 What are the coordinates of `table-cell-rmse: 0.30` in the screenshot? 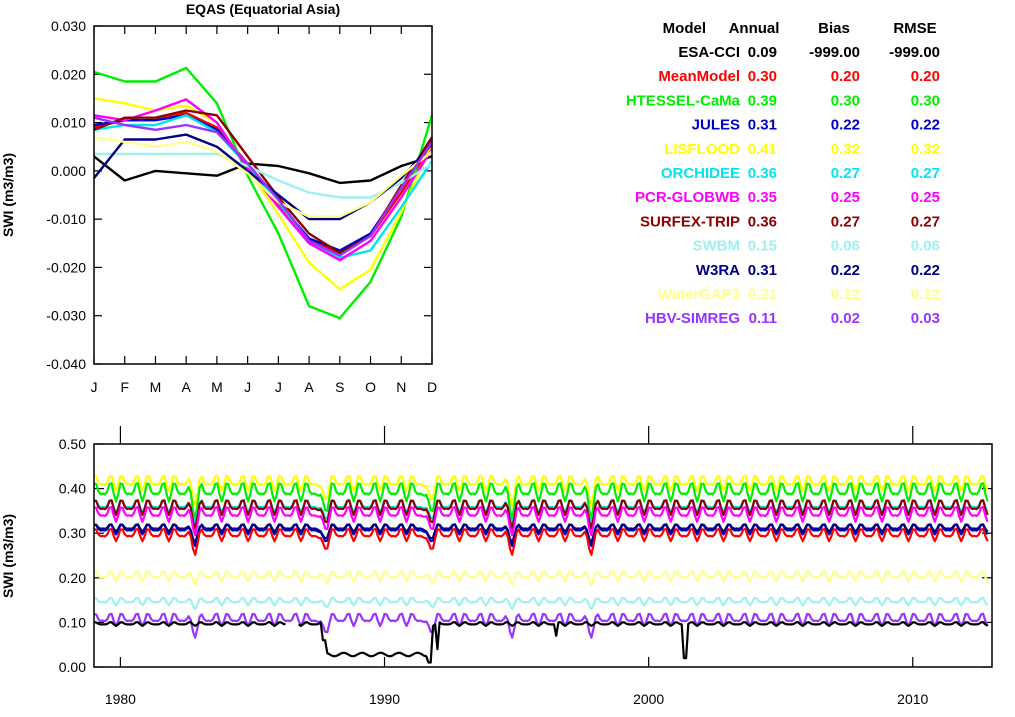 It's located at (925, 100).